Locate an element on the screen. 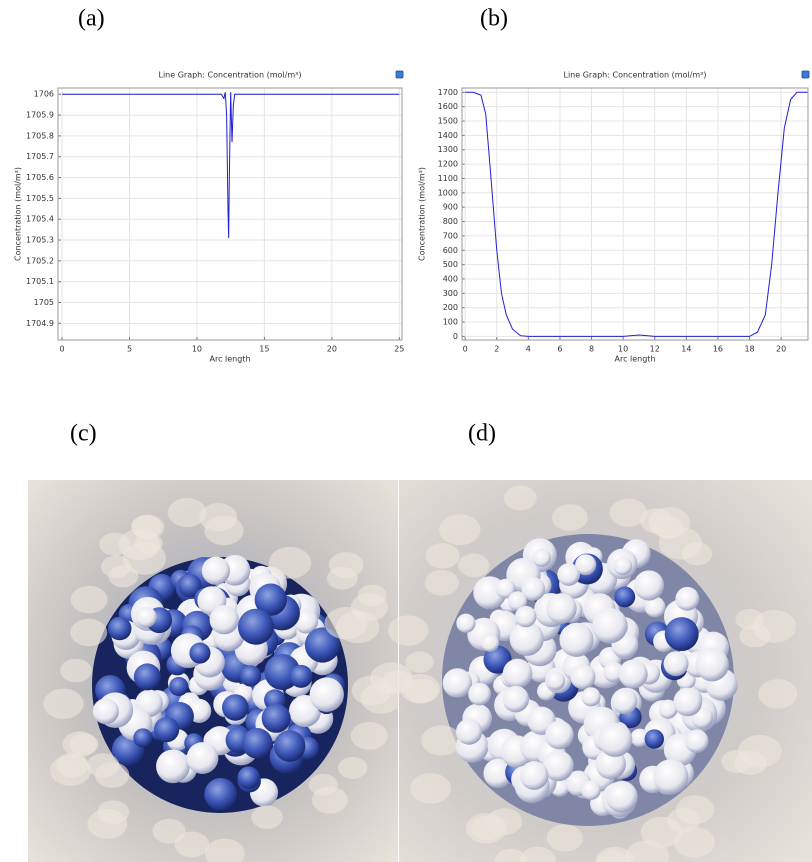 The width and height of the screenshot is (812, 862). y-tick-label: 0 is located at coordinates (455, 336).